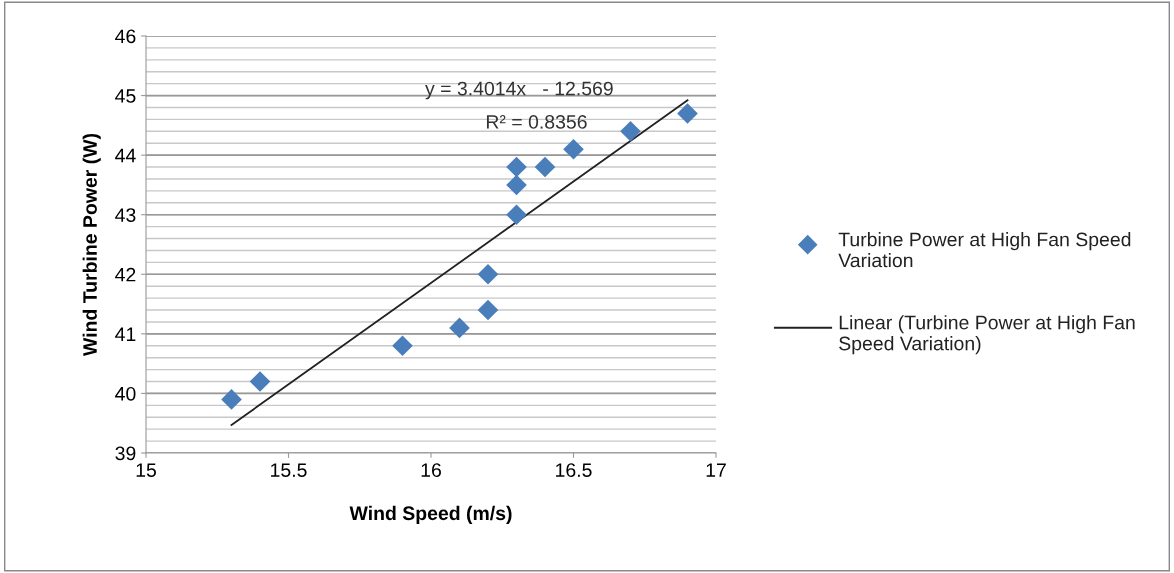 This screenshot has height=573, width=1174. Describe the element at coordinates (146, 470) in the screenshot. I see `x-tick-label: 15` at that location.